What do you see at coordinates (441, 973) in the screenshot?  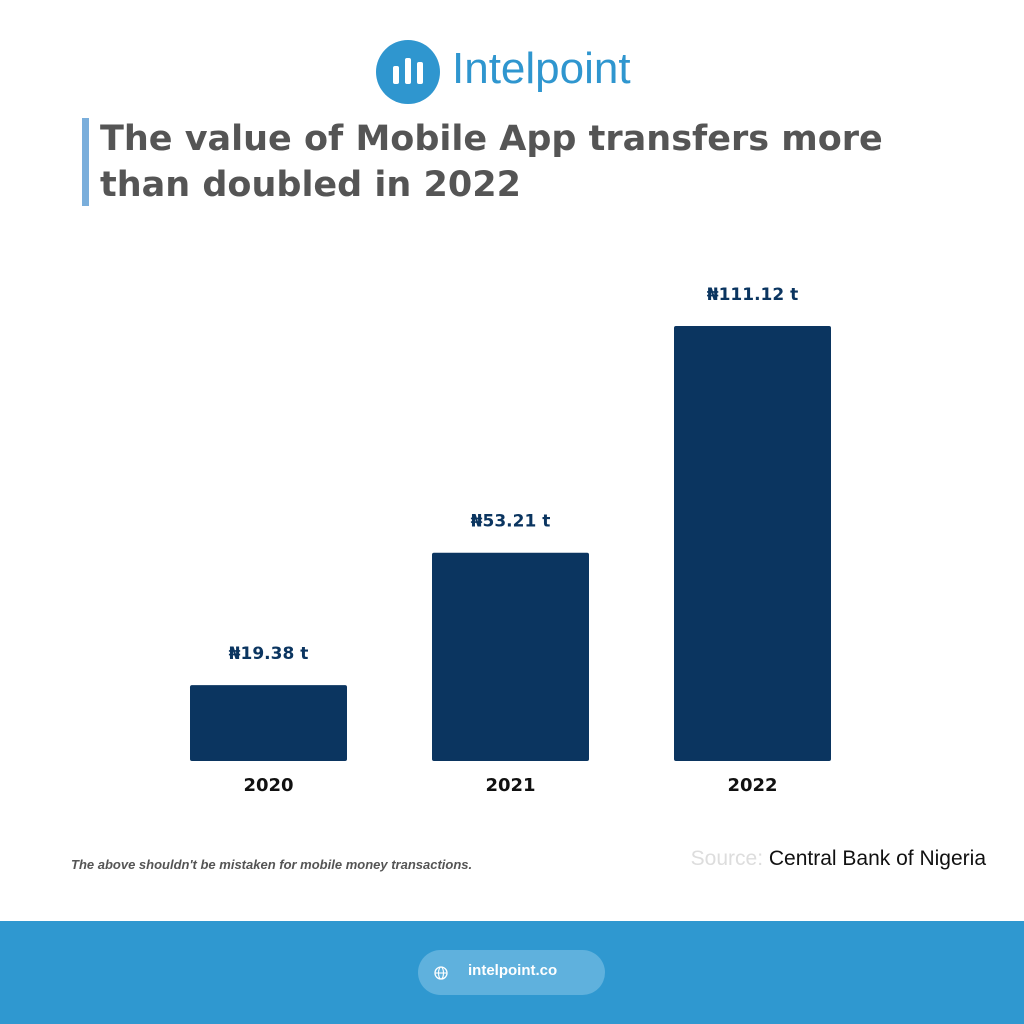 I see `globe-icon` at bounding box center [441, 973].